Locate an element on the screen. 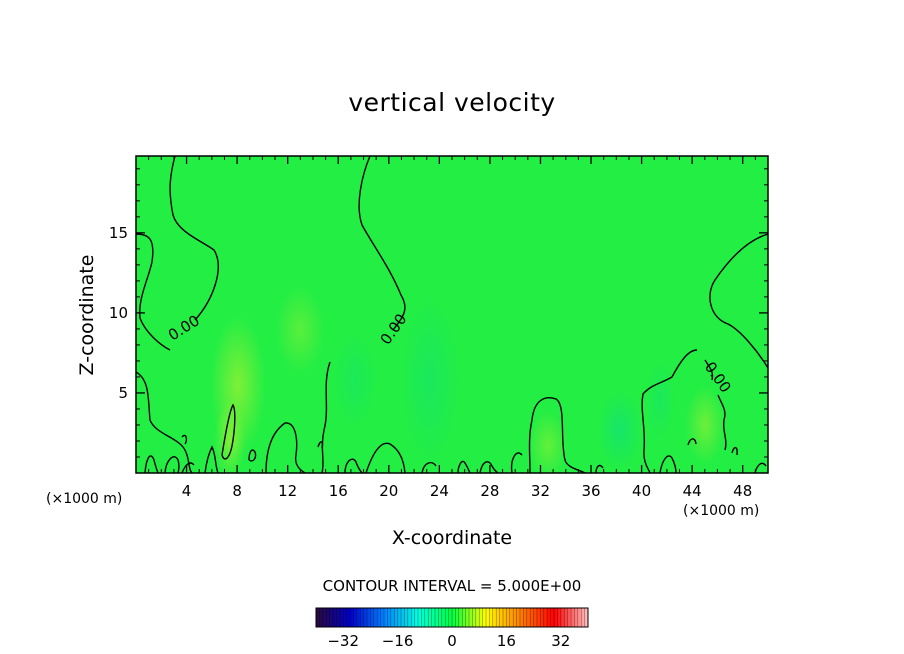  x-tick-label: 44 is located at coordinates (692, 491).